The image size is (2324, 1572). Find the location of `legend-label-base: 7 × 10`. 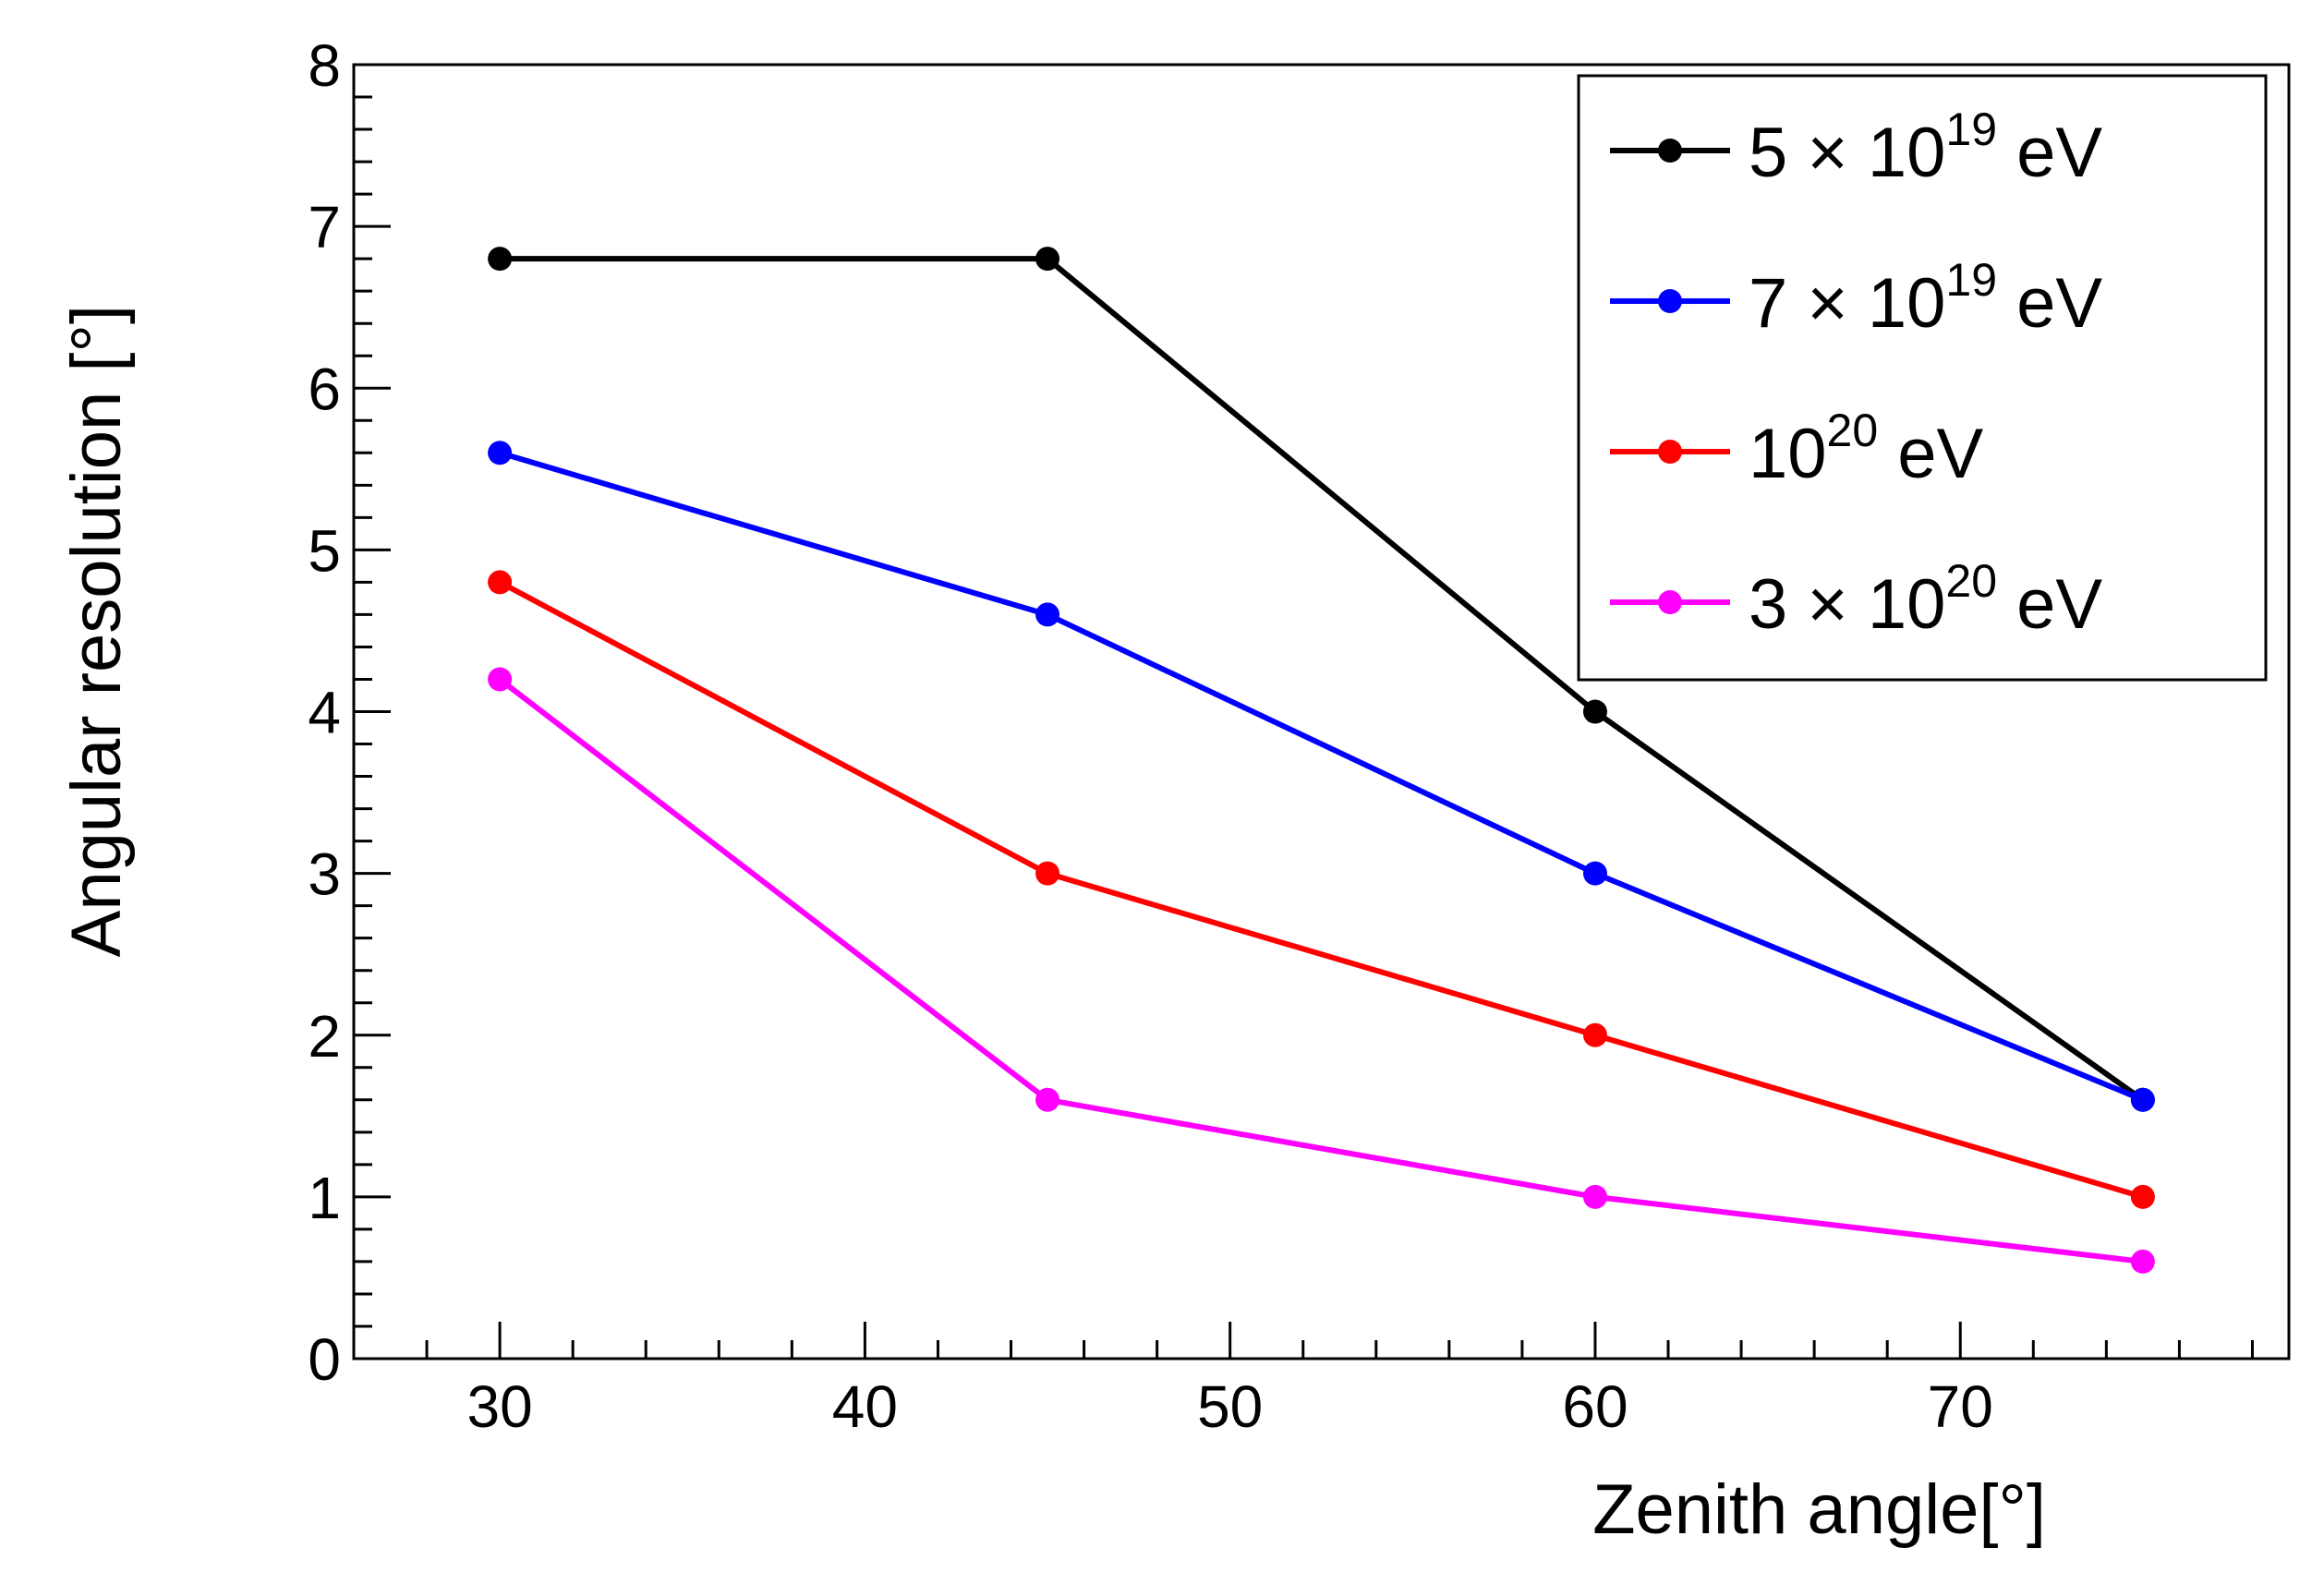

legend-label-base: 7 × 10 is located at coordinates (1847, 303).